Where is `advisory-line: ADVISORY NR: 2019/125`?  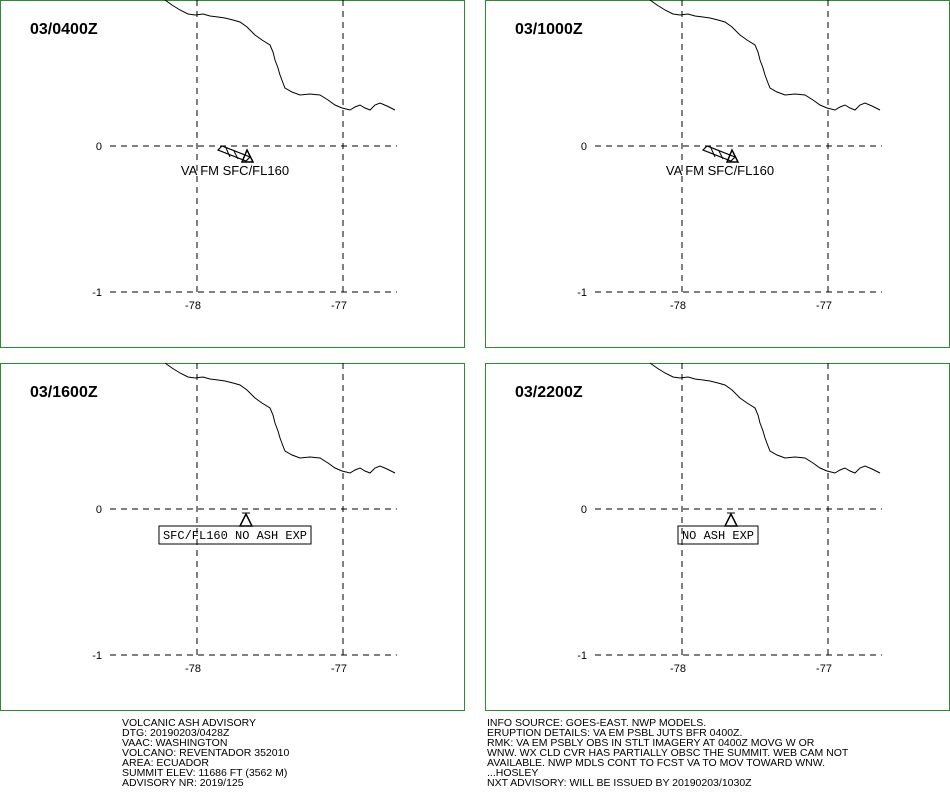 advisory-line: ADVISORY NR: 2019/125 is located at coordinates (183, 783).